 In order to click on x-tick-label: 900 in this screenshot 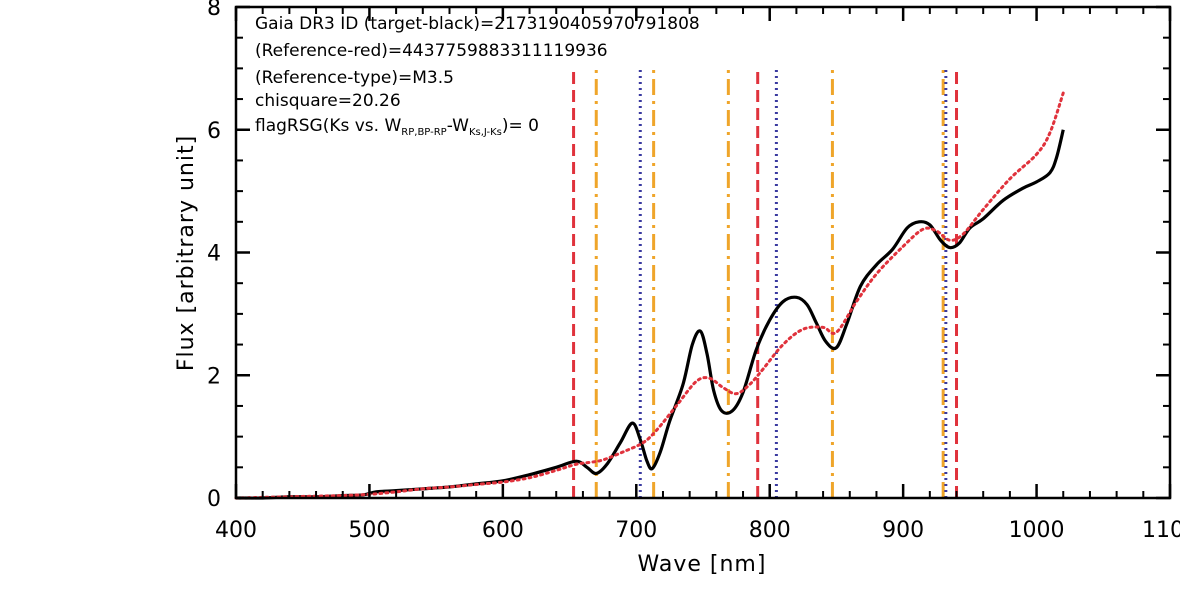, I will do `click(903, 530)`.